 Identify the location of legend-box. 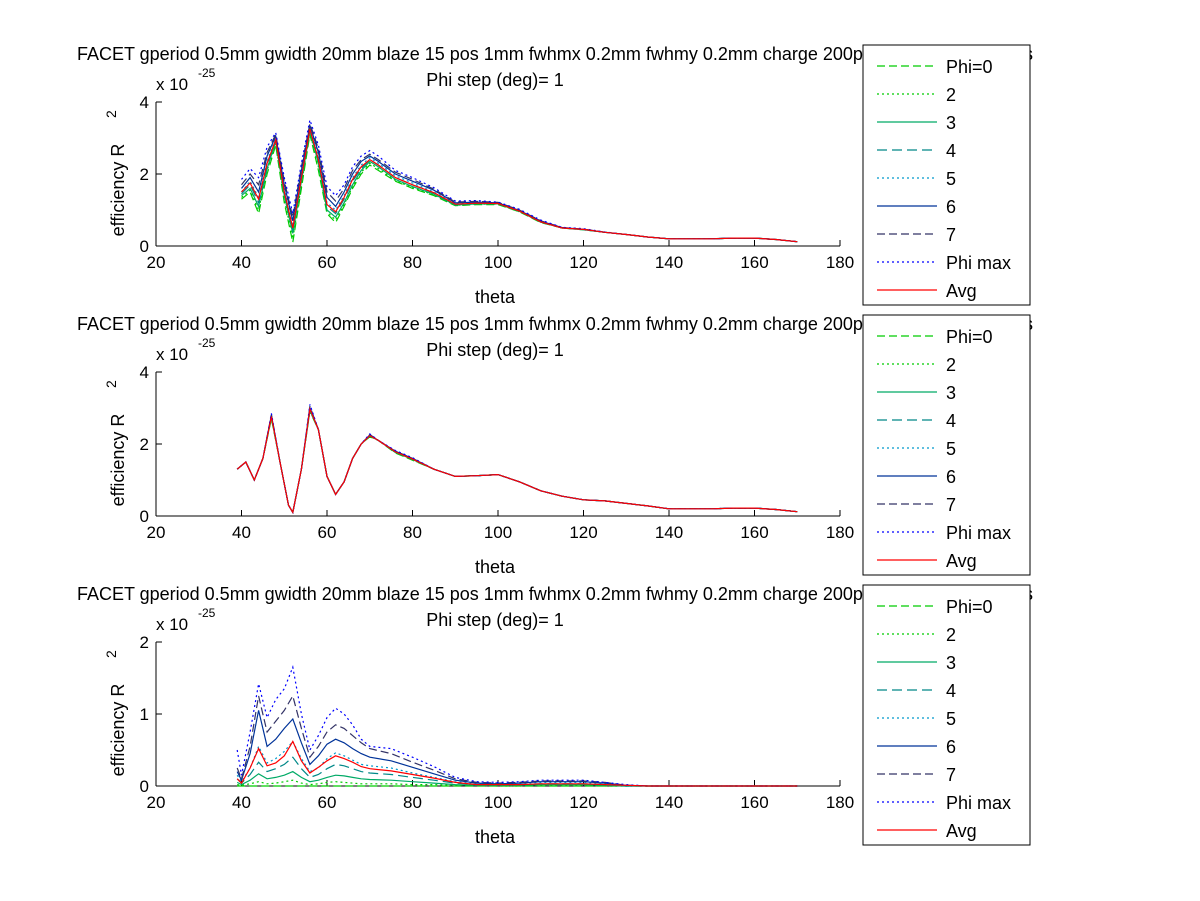
(946, 445).